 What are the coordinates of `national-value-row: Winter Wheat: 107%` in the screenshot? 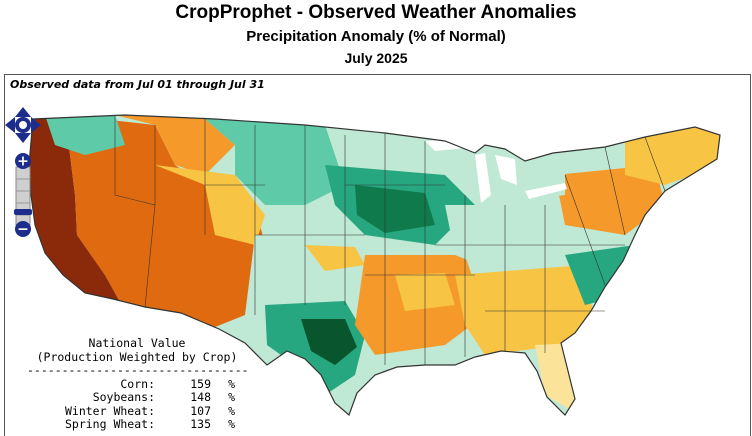 It's located at (137, 411).